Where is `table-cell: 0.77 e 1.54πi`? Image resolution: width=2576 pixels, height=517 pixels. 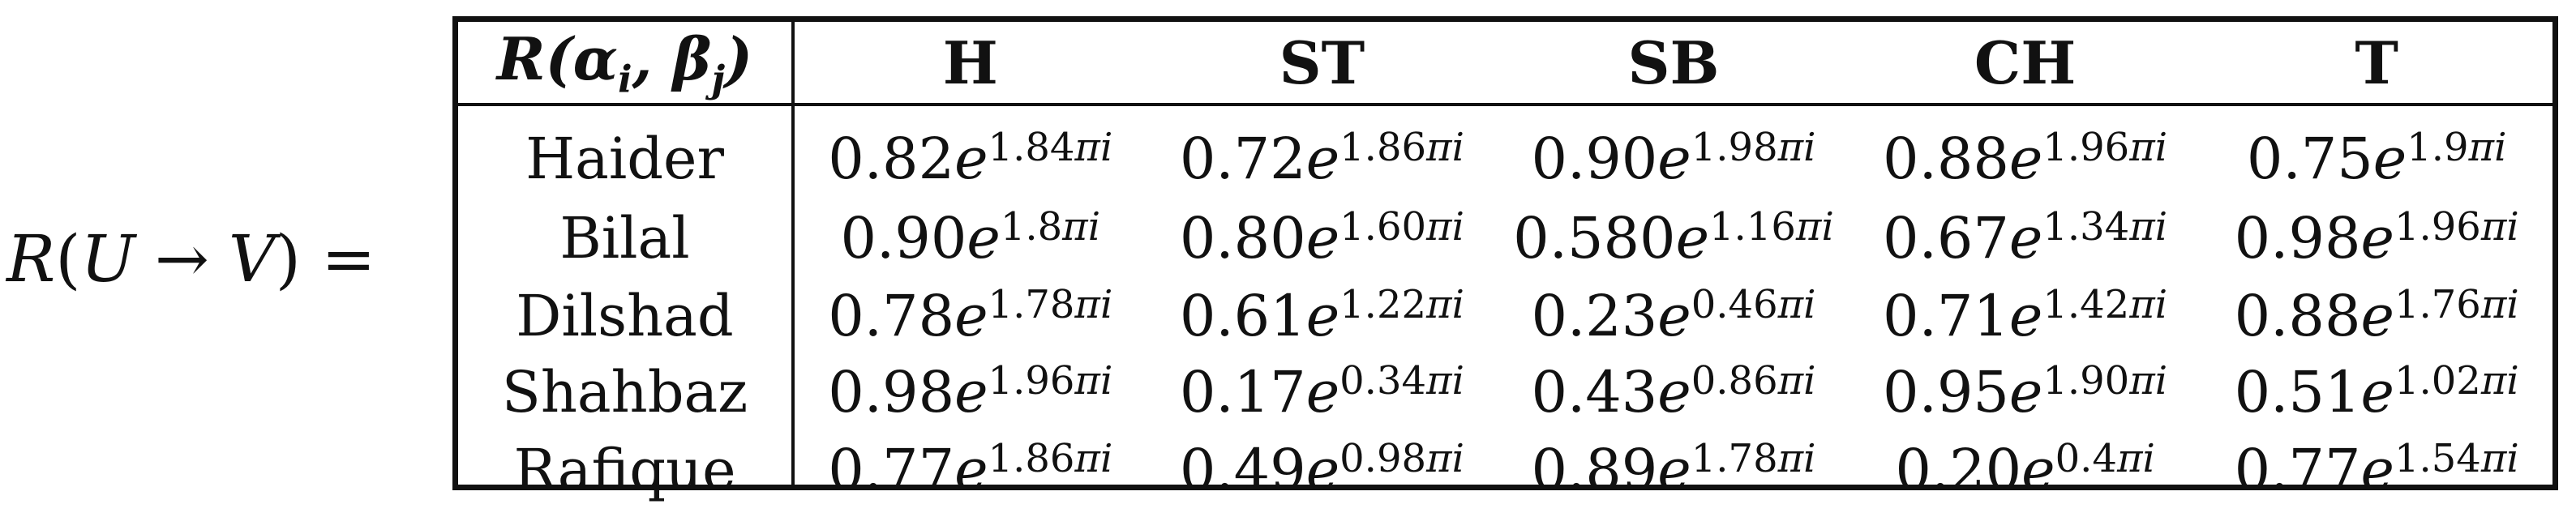
table-cell: 0.77 e 1.54πi is located at coordinates (2376, 469).